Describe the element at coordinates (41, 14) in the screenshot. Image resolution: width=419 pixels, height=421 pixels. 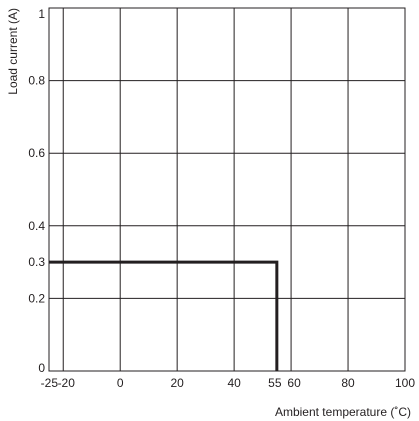
I see `y-tick-label: 1` at that location.